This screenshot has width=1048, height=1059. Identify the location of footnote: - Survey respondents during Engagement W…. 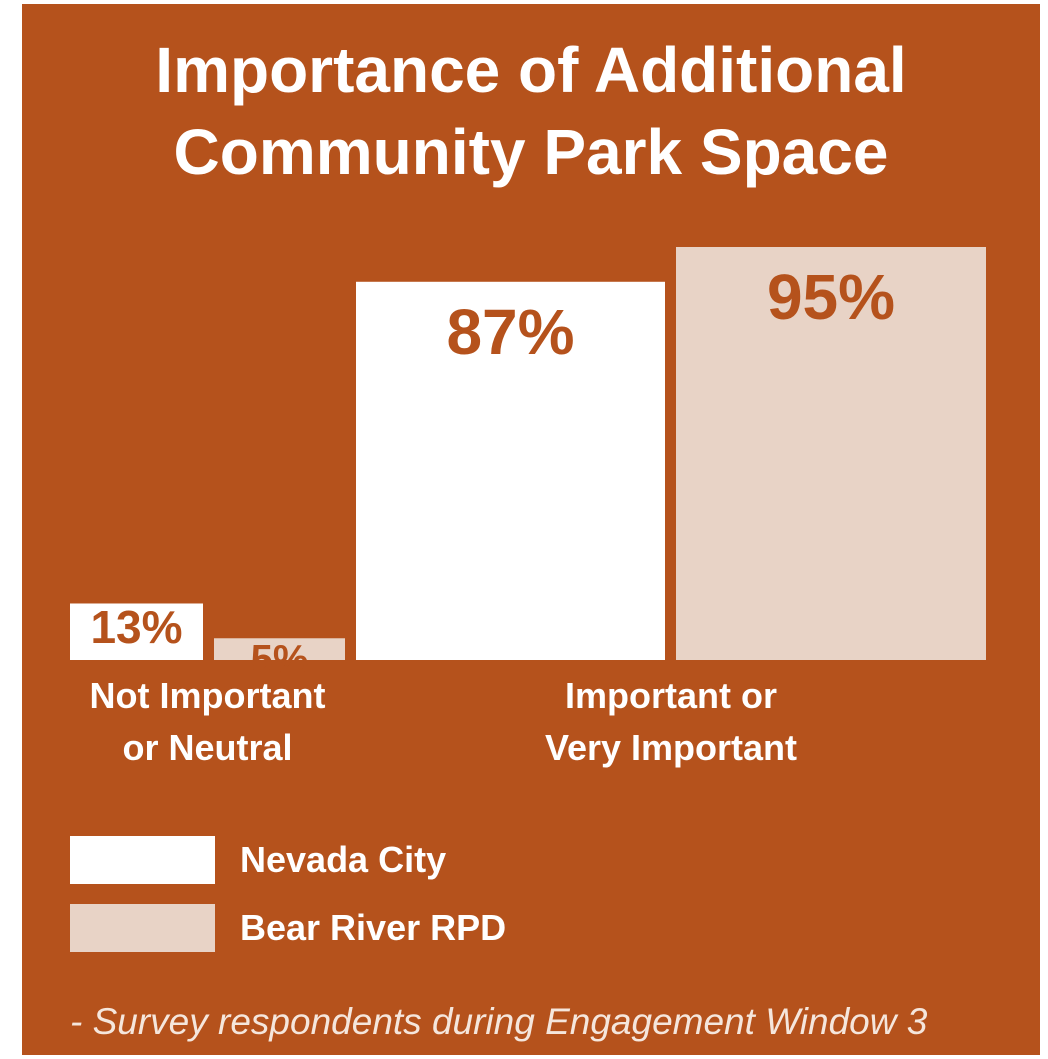
(499, 1021).